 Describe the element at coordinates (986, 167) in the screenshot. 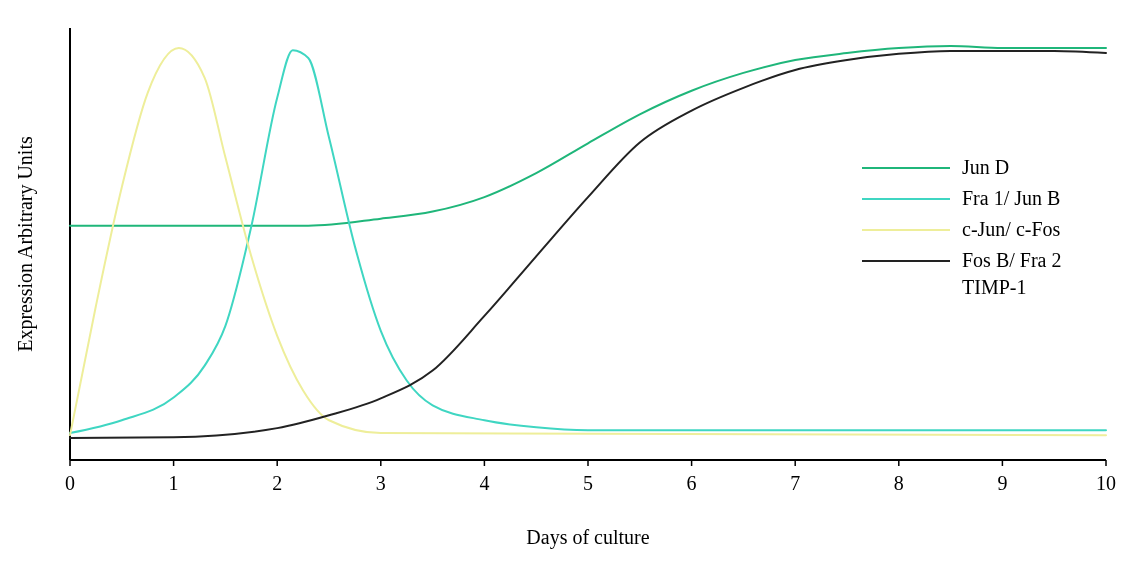

I see `legend-label: Jun D` at that location.